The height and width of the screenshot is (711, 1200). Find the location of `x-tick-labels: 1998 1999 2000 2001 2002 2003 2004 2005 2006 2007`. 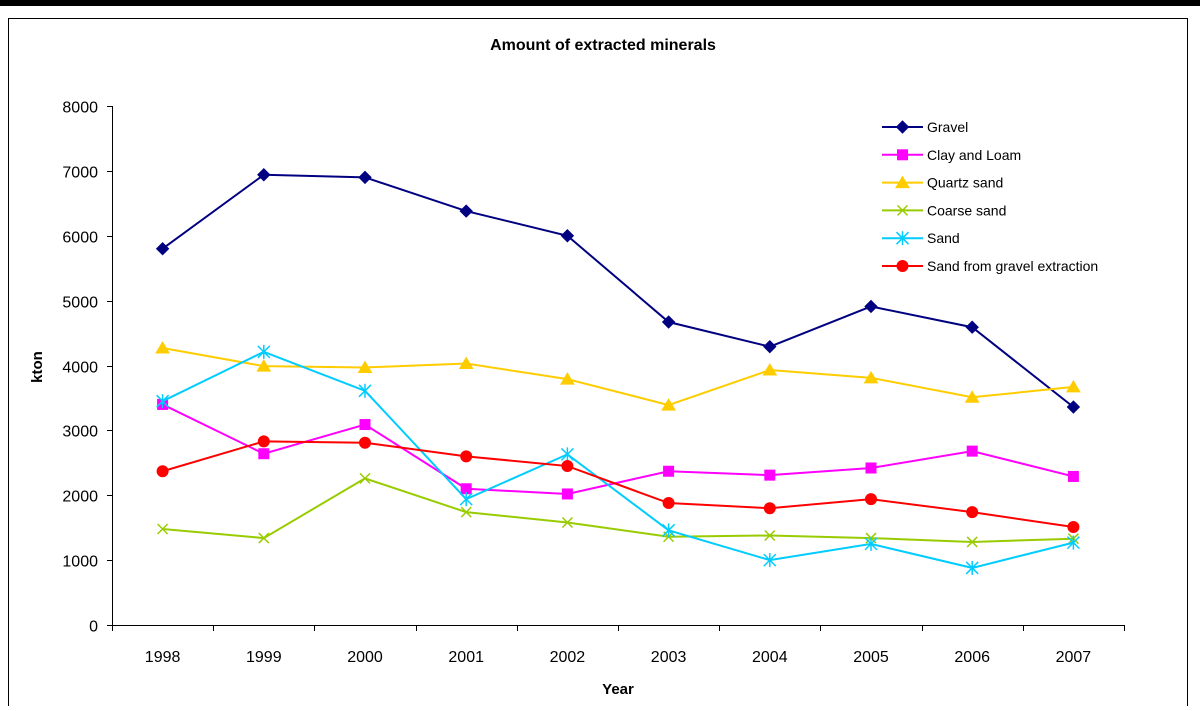

x-tick-labels: 1998 1999 2000 2001 2002 2003 2004 2005 2006 2007 is located at coordinates (618, 657).